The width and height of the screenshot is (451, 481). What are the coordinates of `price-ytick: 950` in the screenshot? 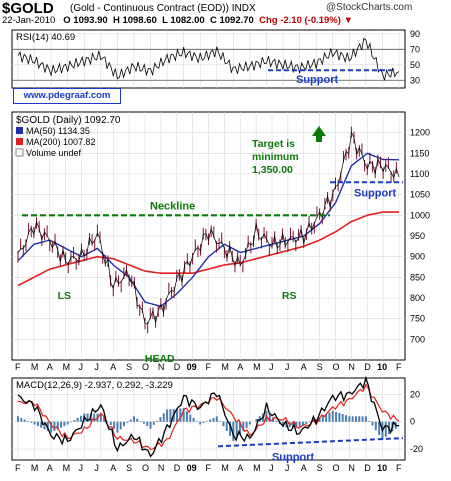 It's located at (417, 236).